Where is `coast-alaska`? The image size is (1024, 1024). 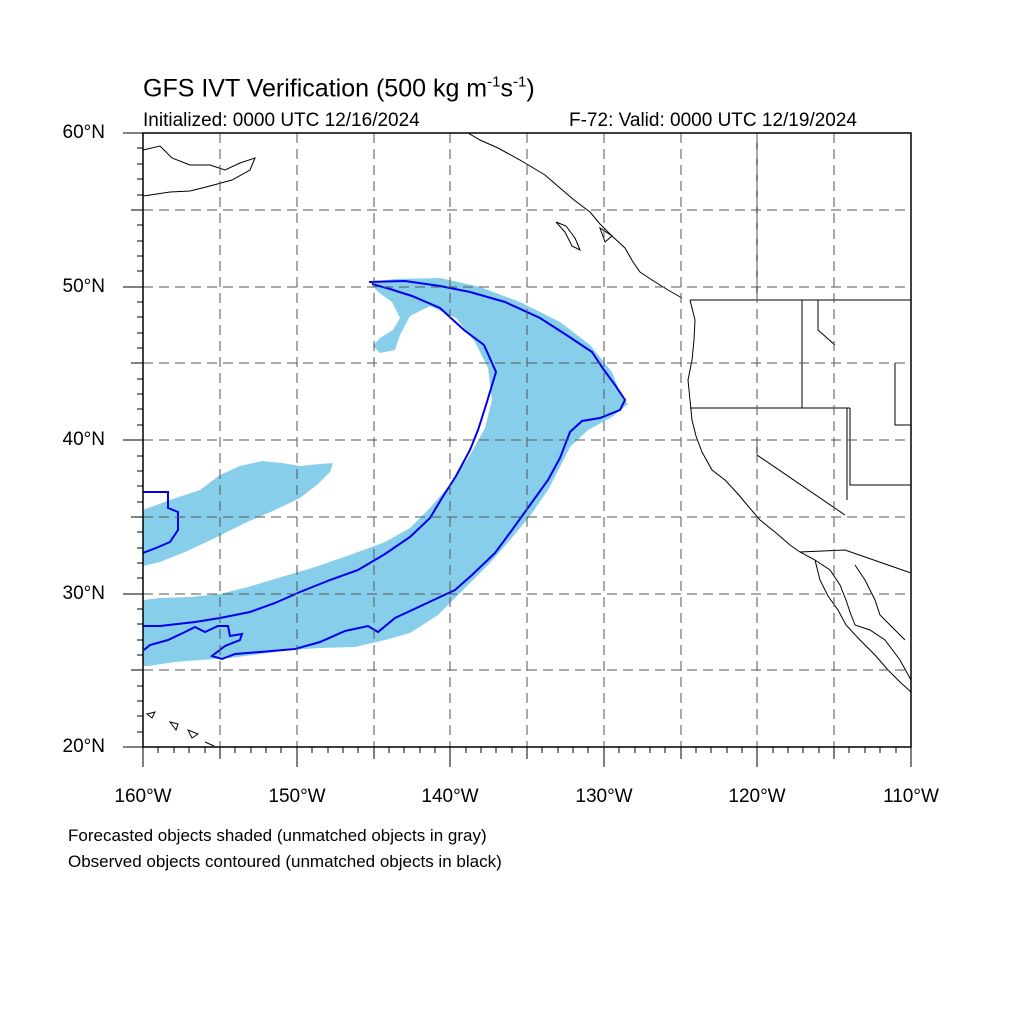 coast-alaska is located at coordinates (575, 216).